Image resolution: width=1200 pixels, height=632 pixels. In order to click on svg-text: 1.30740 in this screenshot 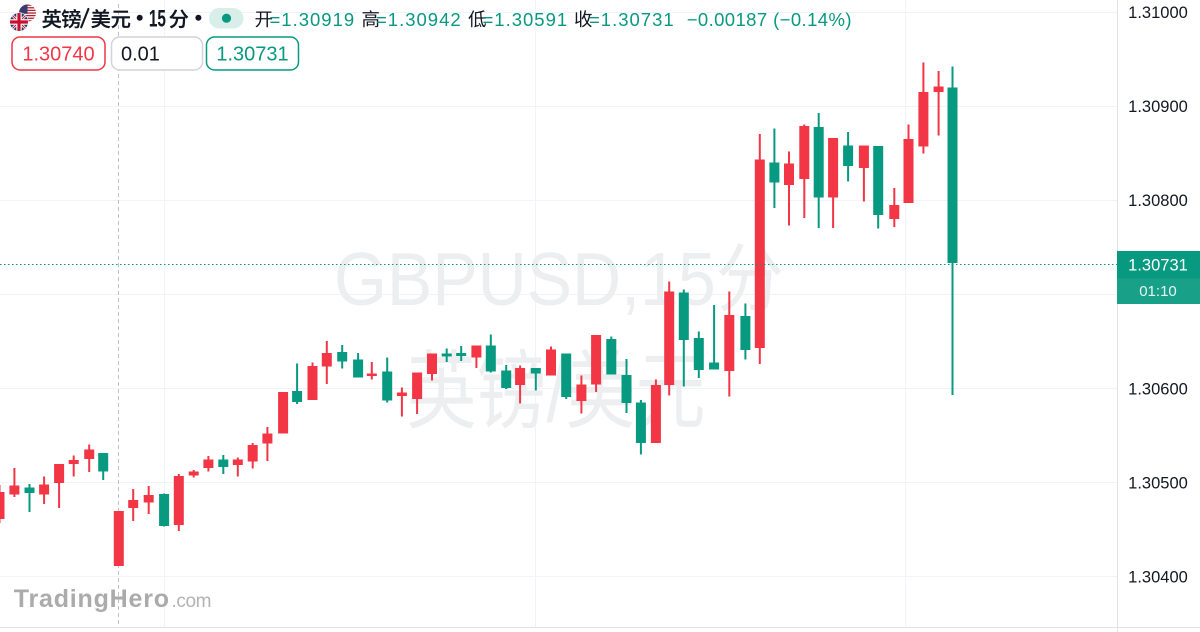, I will do `click(58, 55)`.